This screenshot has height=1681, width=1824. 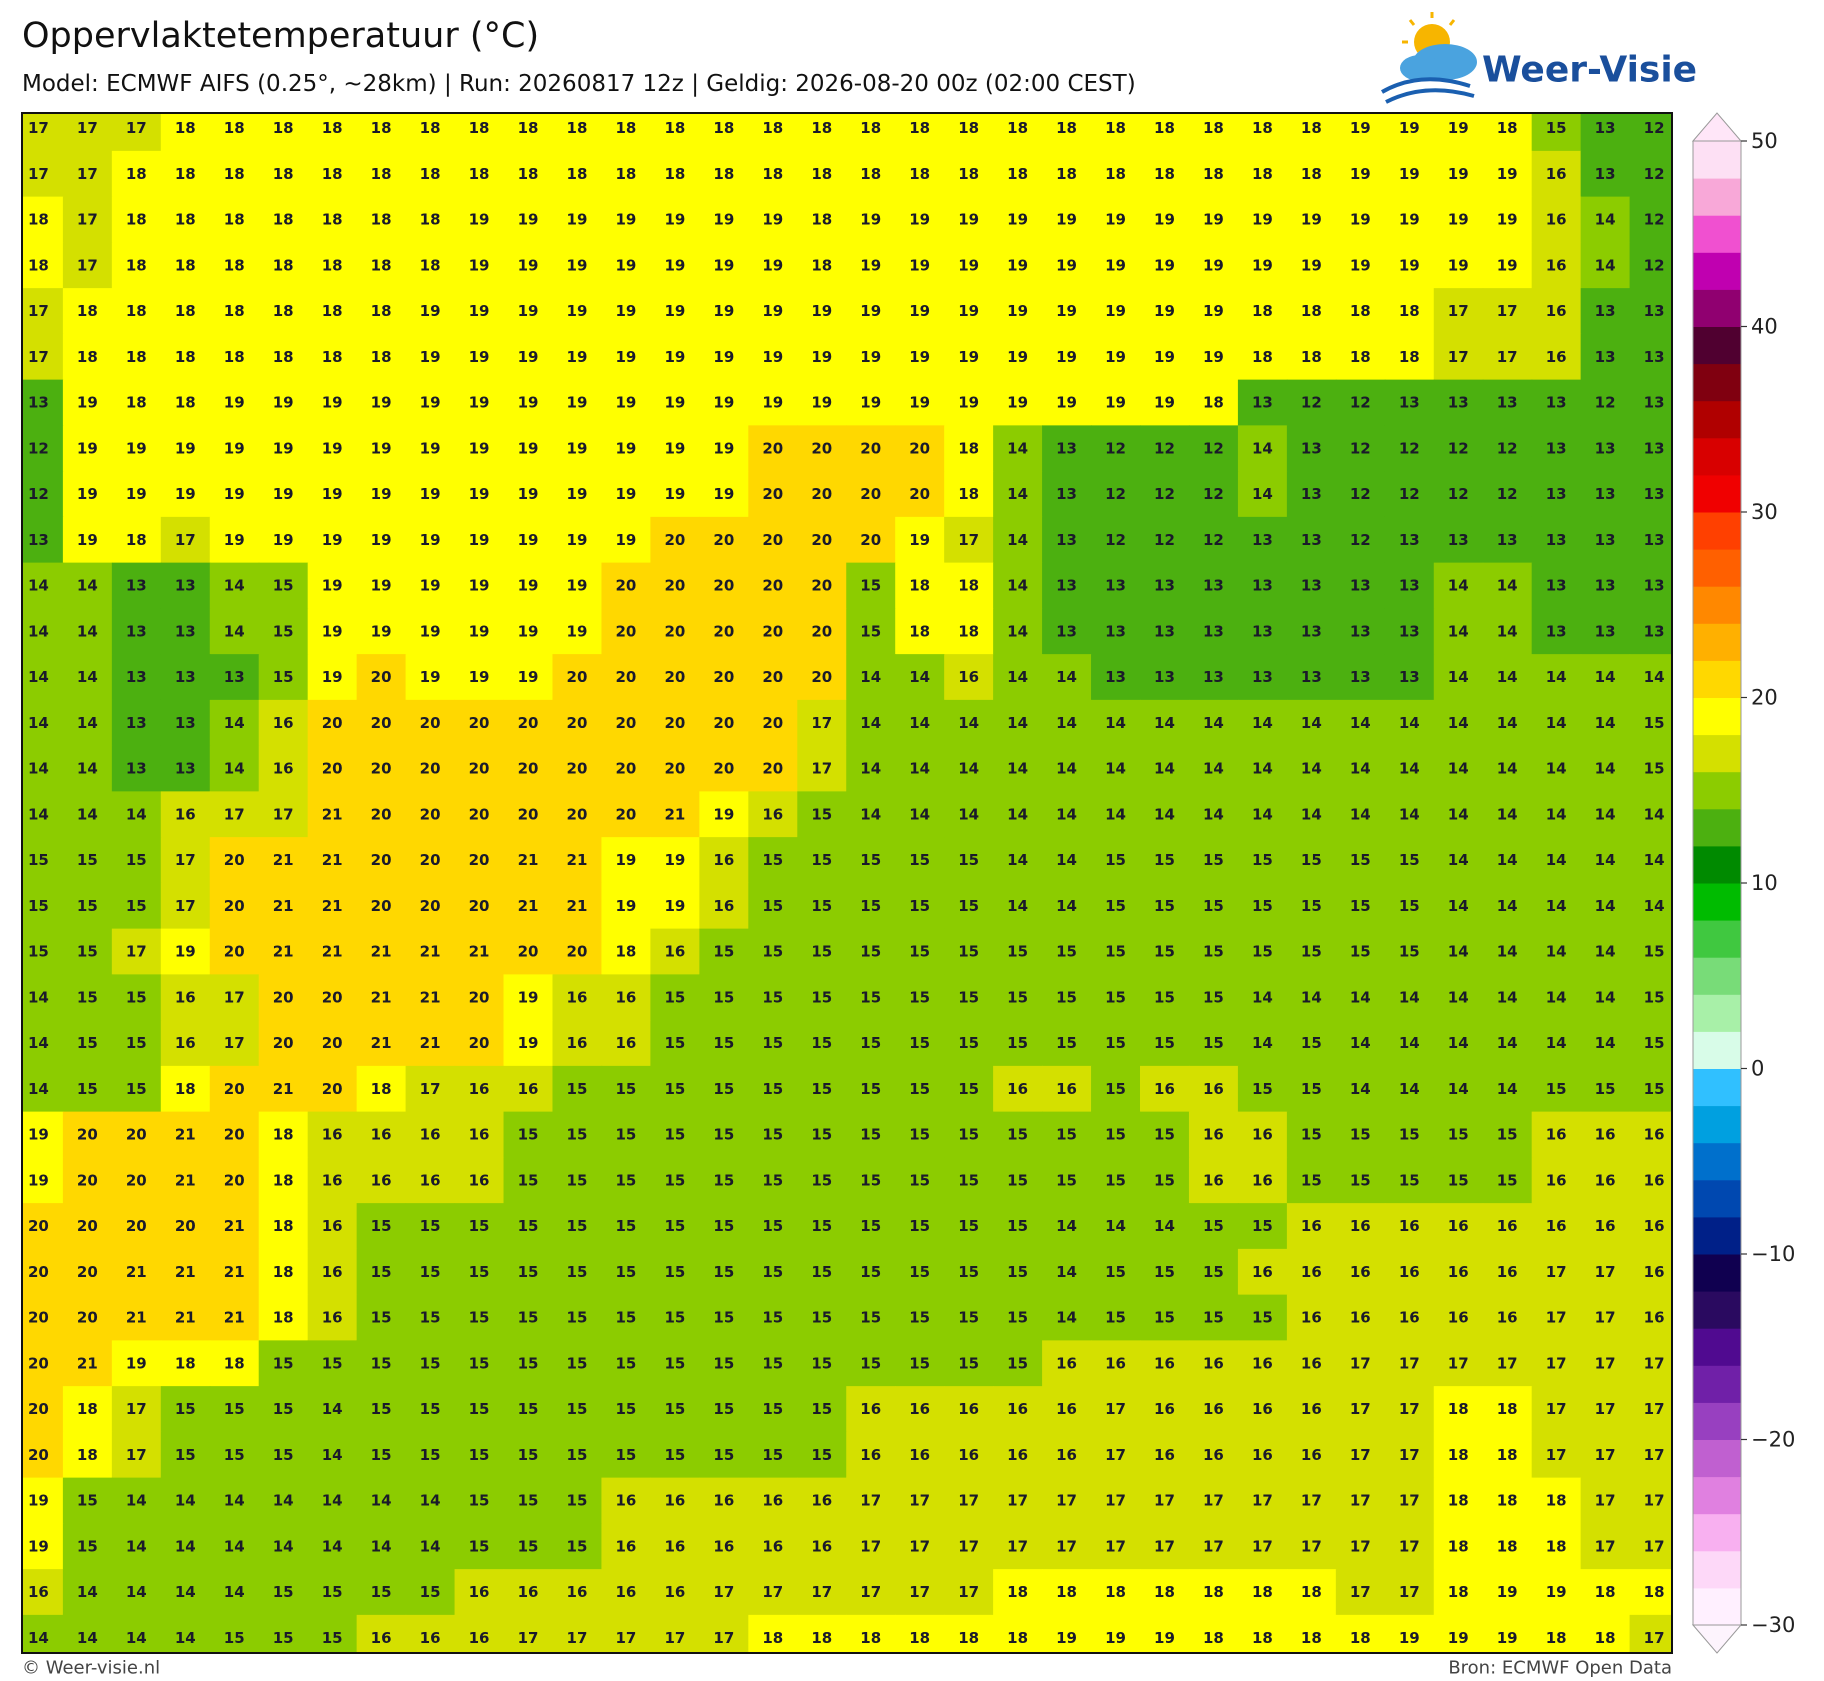 What do you see at coordinates (1764, 512) in the screenshot?
I see `colorbar-tick-label: 30` at bounding box center [1764, 512].